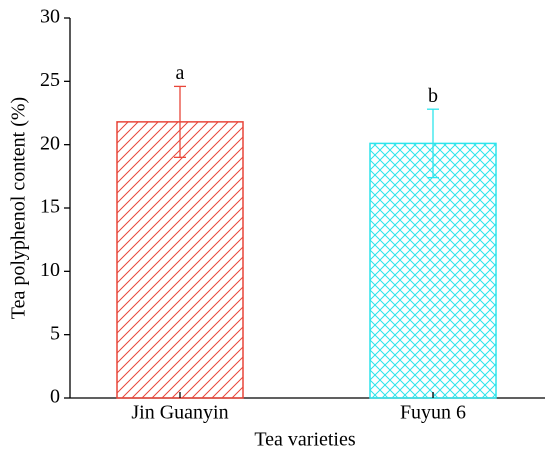 This screenshot has height=458, width=550. Describe the element at coordinates (50, 207) in the screenshot. I see `y-tick-label: 15` at that location.